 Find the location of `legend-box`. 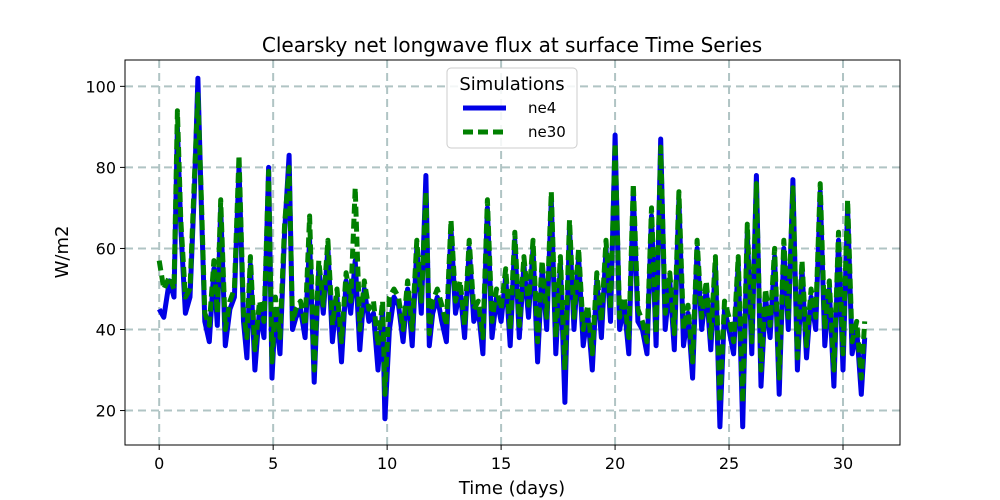

legend-box is located at coordinates (512, 108).